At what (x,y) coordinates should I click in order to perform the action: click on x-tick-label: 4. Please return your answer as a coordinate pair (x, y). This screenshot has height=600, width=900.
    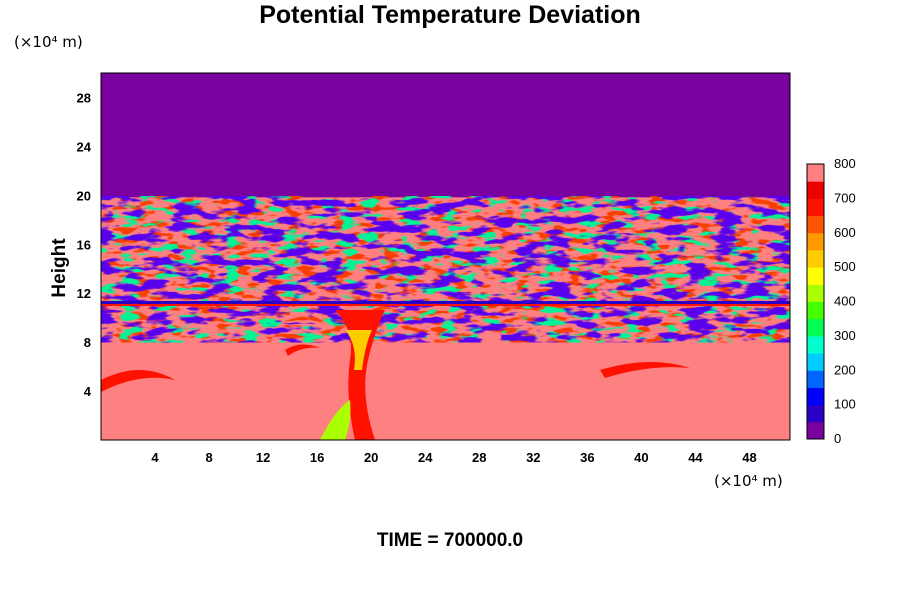
    Looking at the image, I should click on (155, 457).